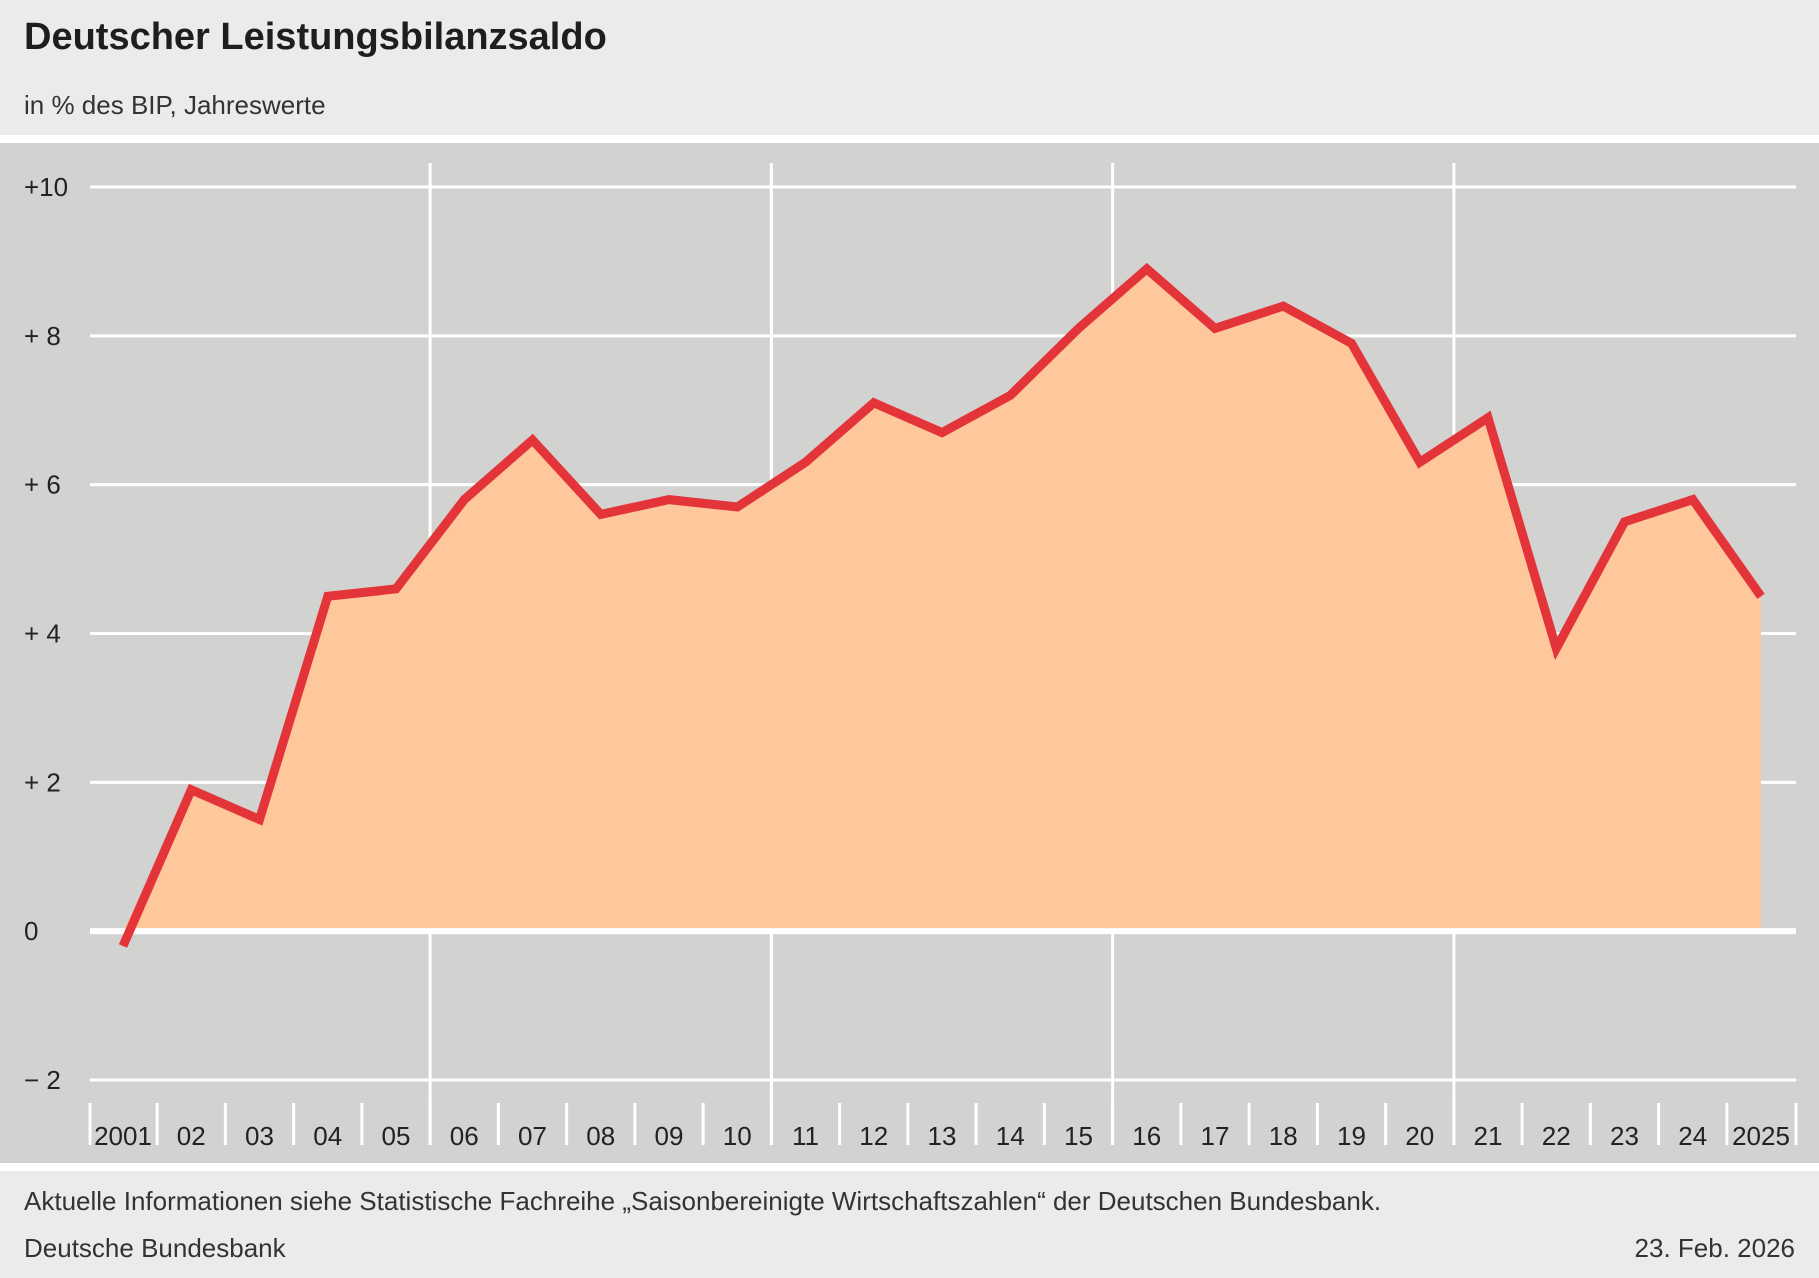  I want to click on x-tick-label: 19, so click(1351, 1136).